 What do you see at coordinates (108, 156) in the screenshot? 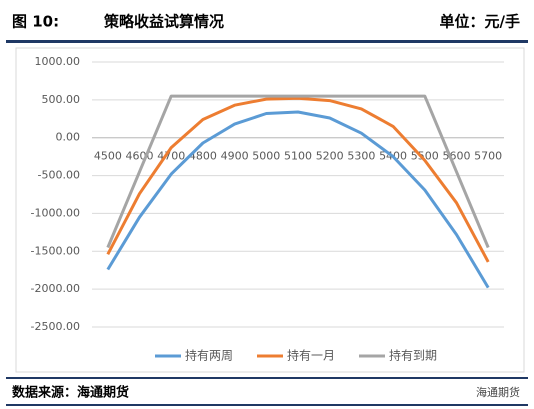
I see `x-tick-label: 4500` at bounding box center [108, 156].